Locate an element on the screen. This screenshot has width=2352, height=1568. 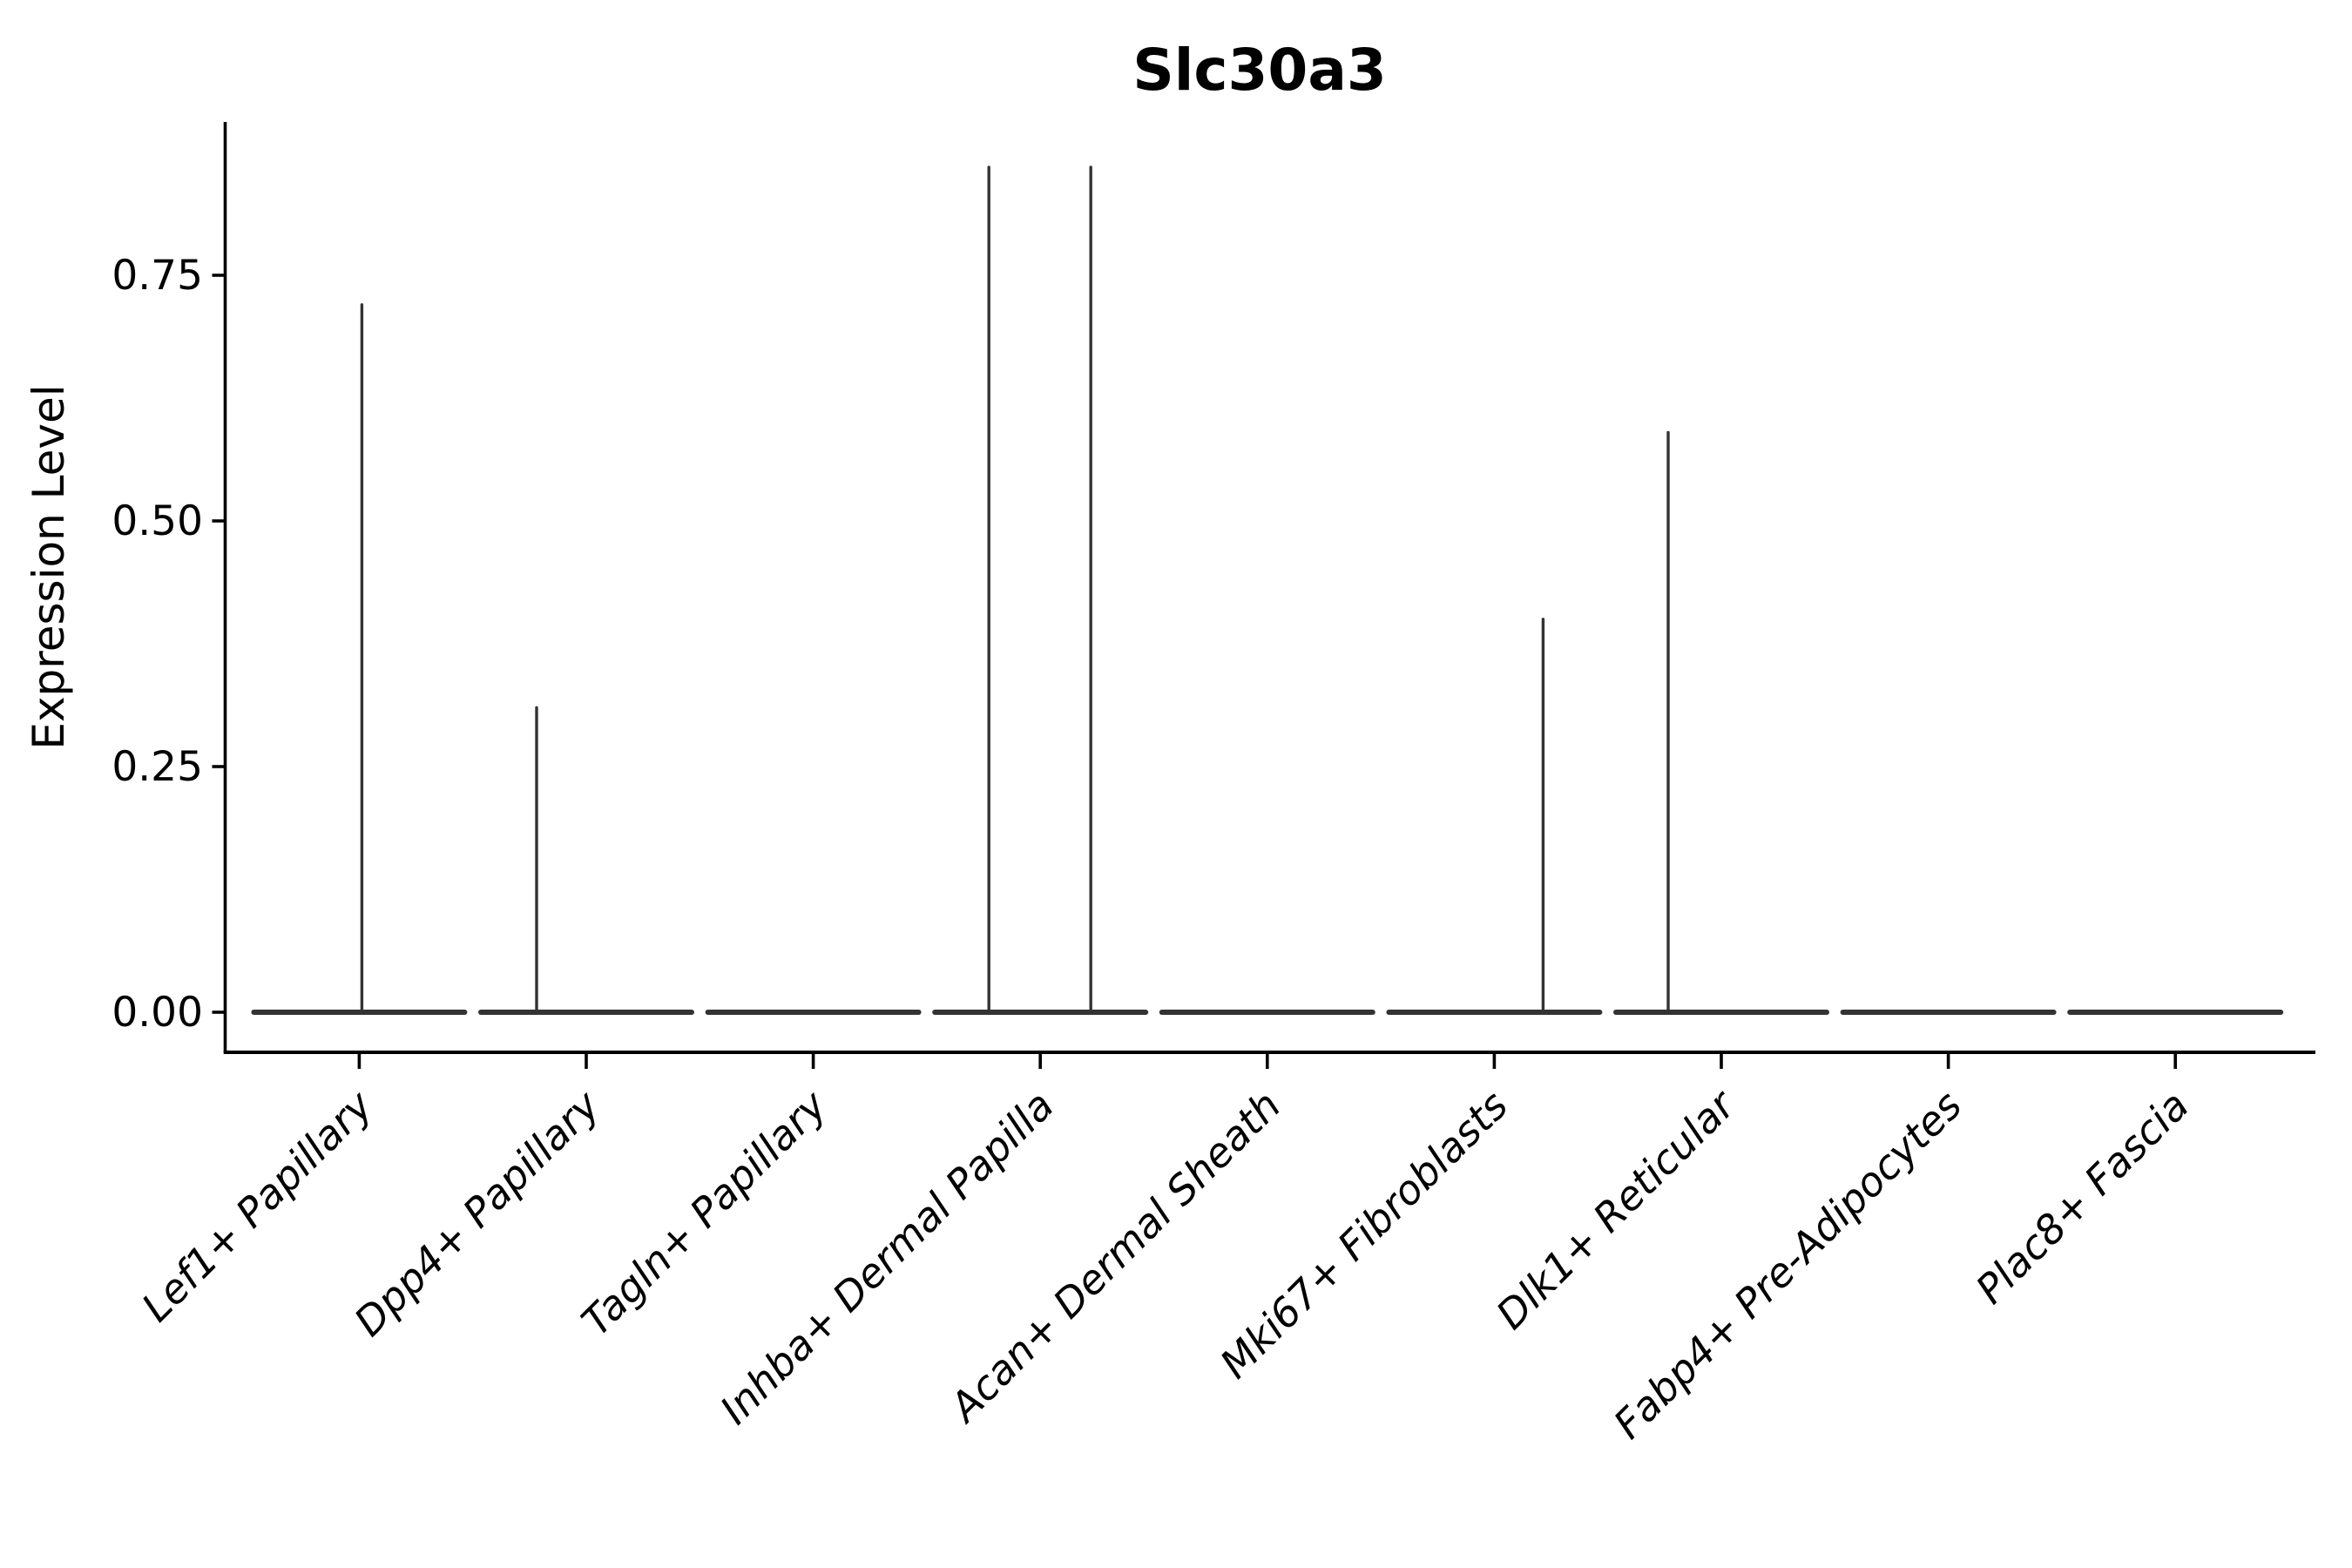
x-category-label: Dpp4+ Papillary is located at coordinates (477, 1213).